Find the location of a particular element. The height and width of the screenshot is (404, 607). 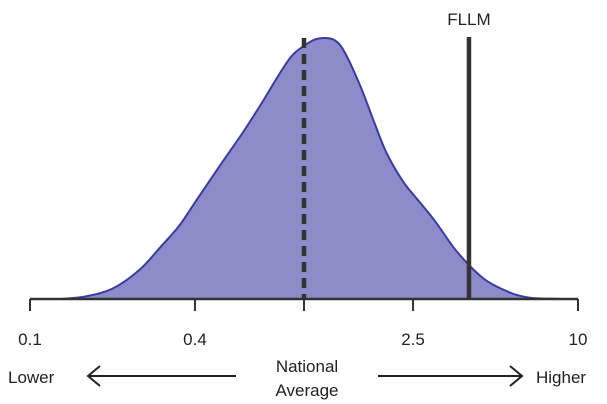

left-arrow-head is located at coordinates (93, 376).